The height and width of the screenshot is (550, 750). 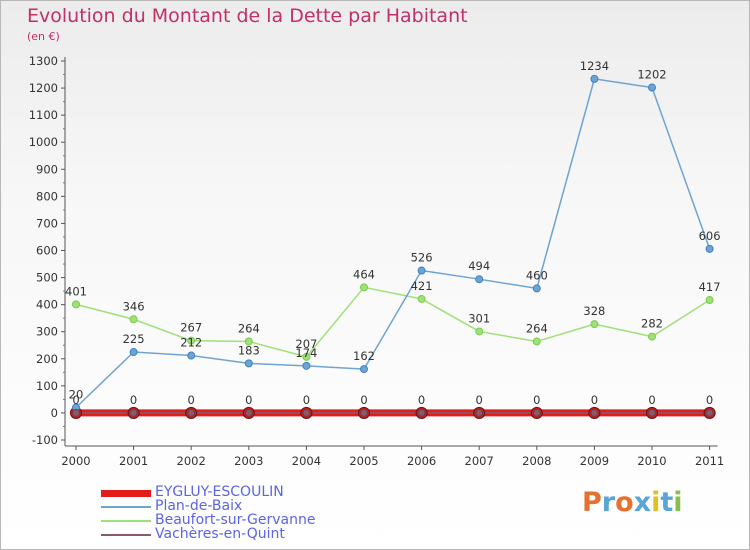 What do you see at coordinates (47, 169) in the screenshot?
I see `y-tick-label: 900` at bounding box center [47, 169].